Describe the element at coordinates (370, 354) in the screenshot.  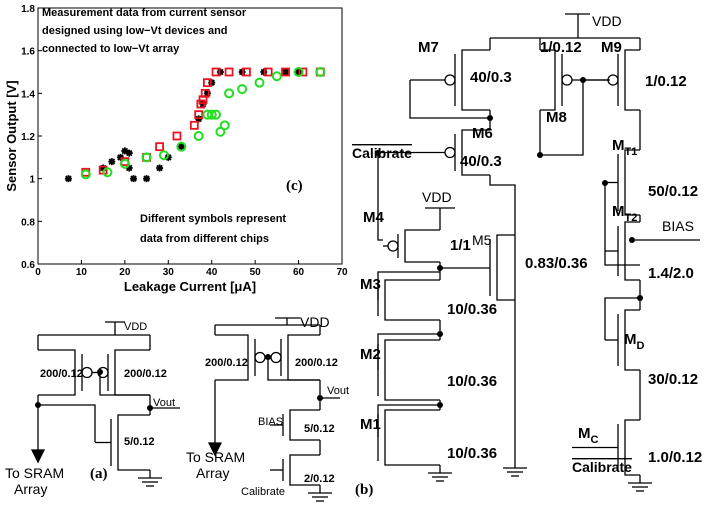
I see `transistor-name: M2` at that location.